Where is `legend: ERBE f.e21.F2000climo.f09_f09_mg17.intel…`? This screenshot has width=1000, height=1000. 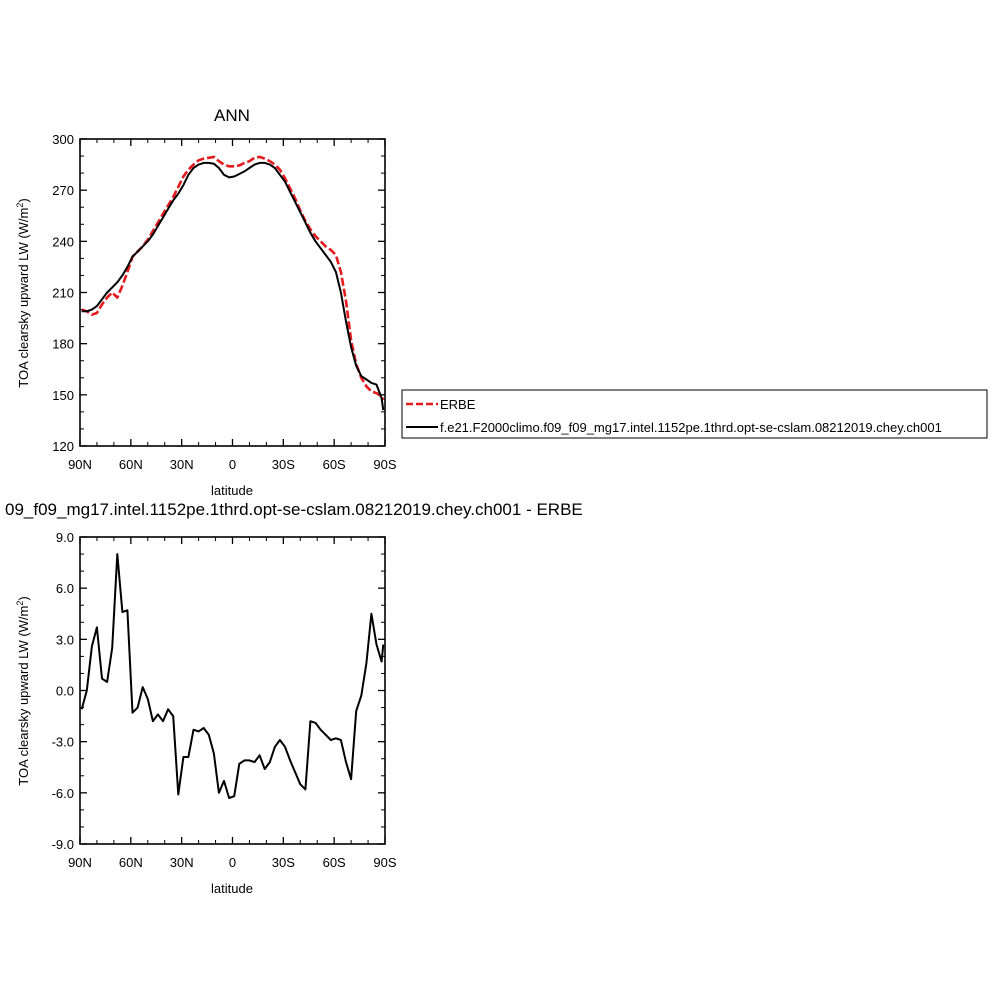
legend: ERBE f.e21.F2000climo.f09_f09_mg17.intel… is located at coordinates (694, 414).